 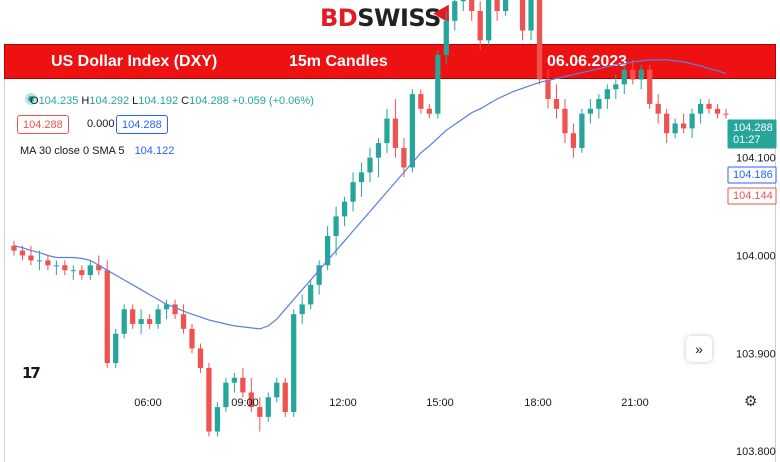 I want to click on ma-legend: MA 30 close 0 SMA 5 104.122, so click(x=97, y=151).